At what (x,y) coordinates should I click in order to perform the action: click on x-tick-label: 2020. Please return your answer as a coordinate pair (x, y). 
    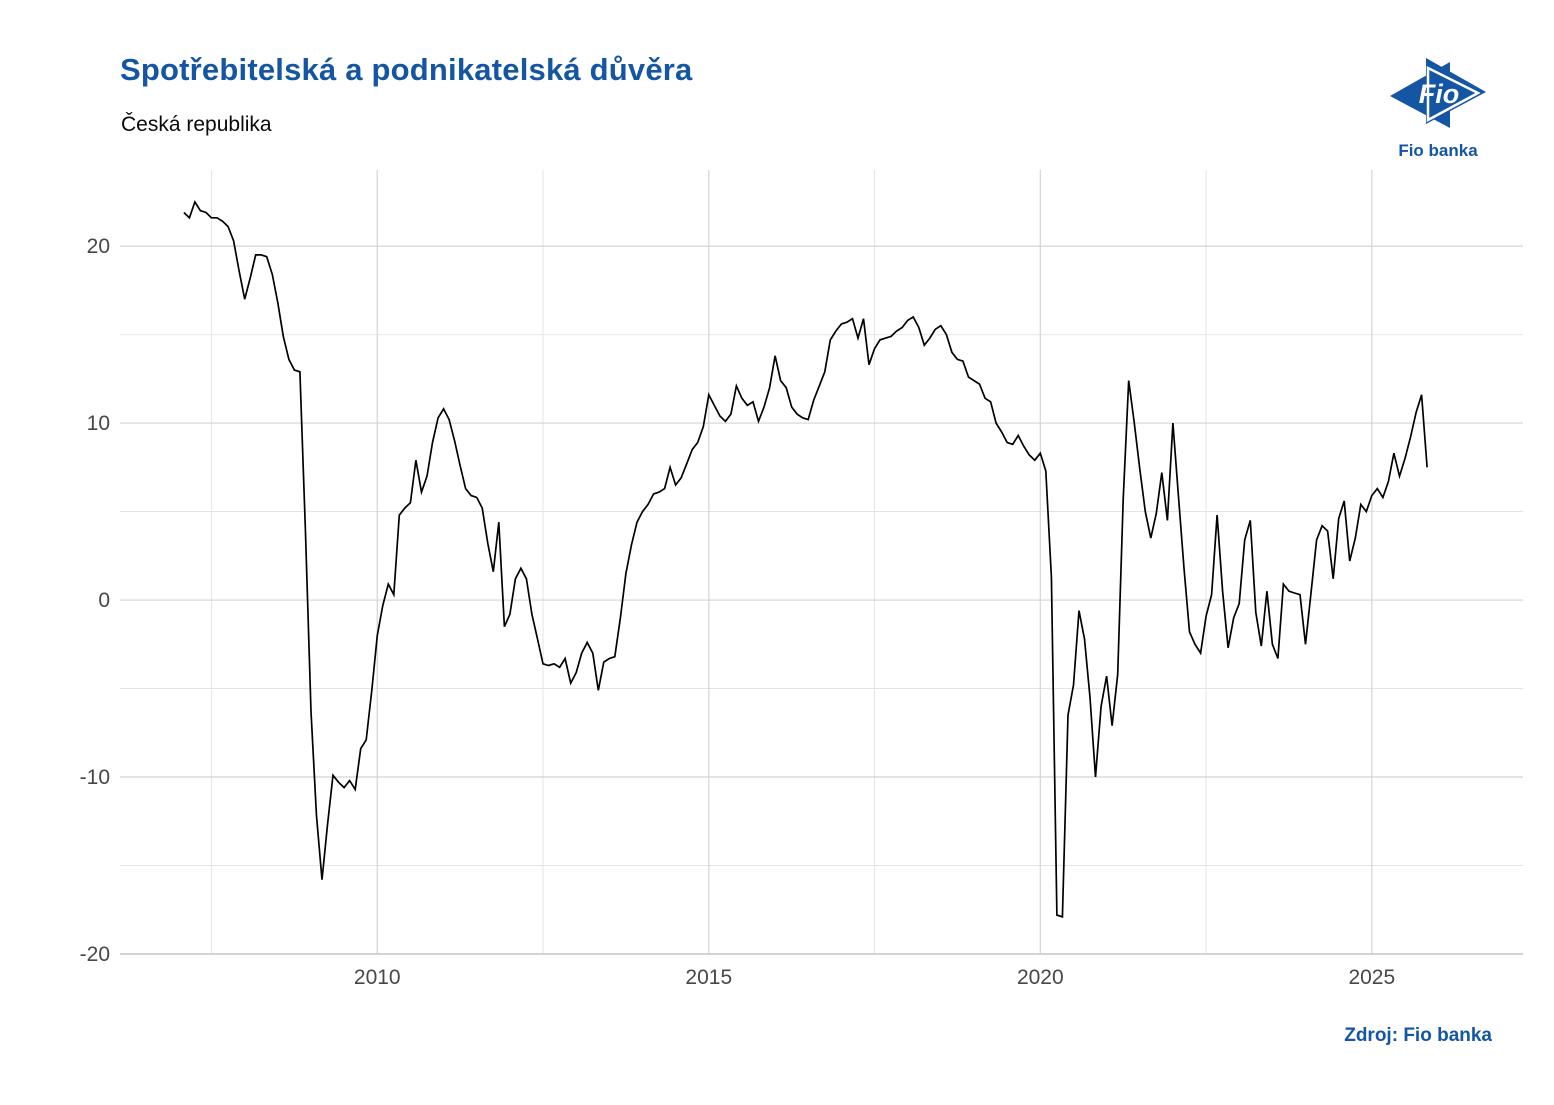
    Looking at the image, I should click on (1040, 977).